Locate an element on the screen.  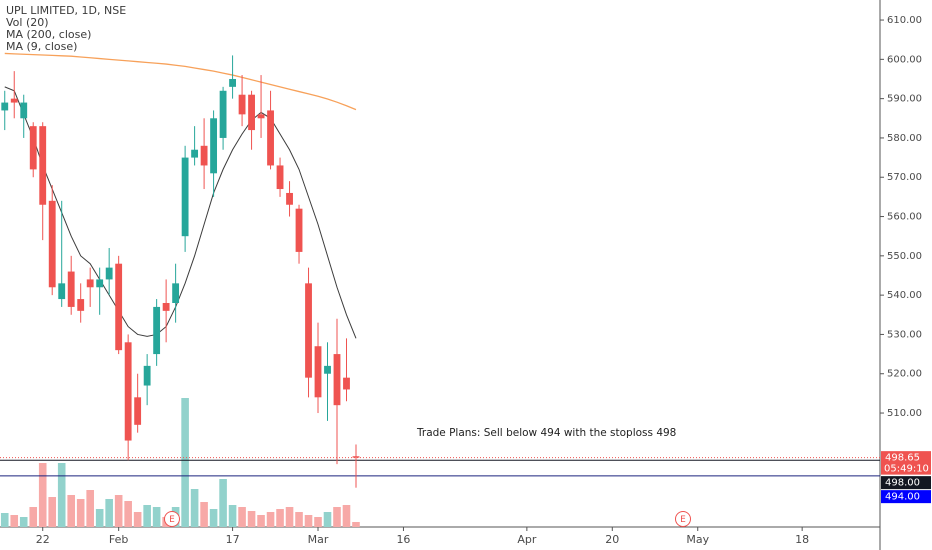
x-tick-label: Mar is located at coordinates (318, 539).